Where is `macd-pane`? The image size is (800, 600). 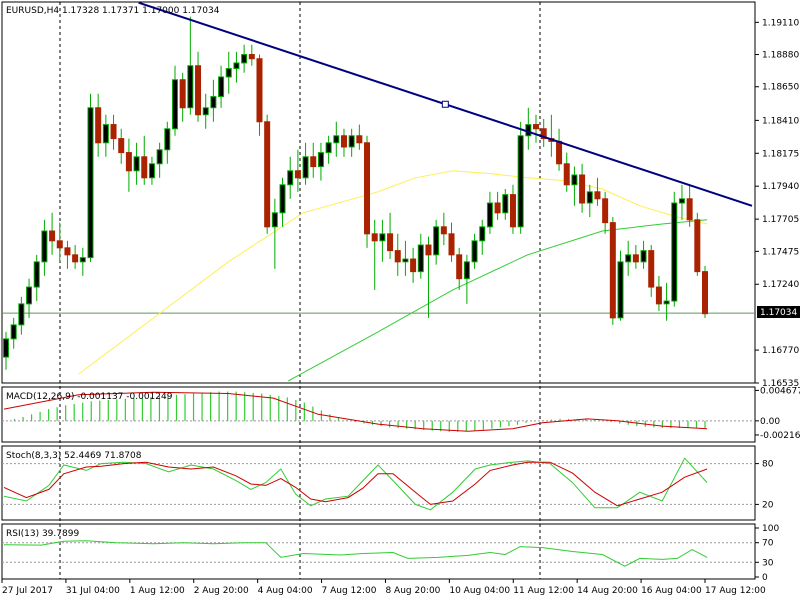
macd-pane is located at coordinates (378, 414).